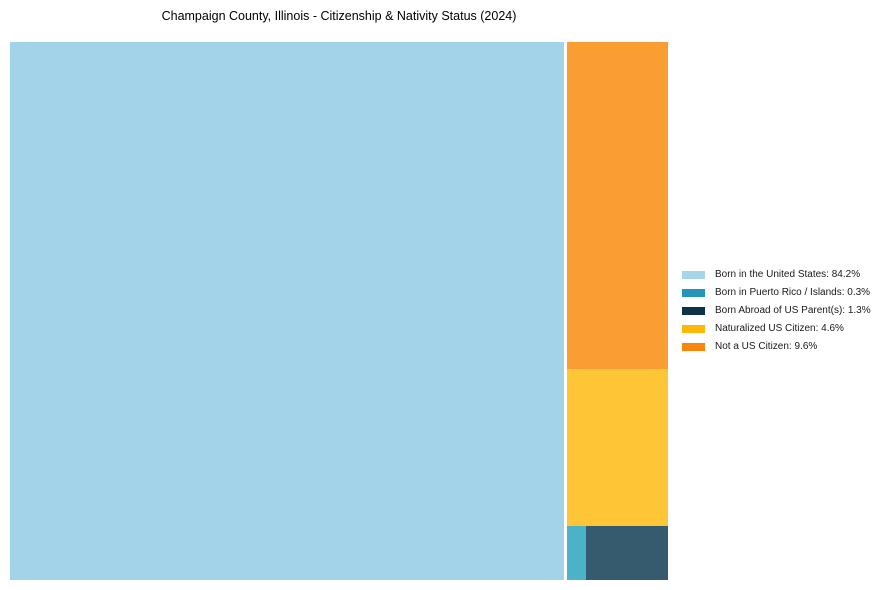 This screenshot has width=889, height=590. What do you see at coordinates (693, 293) in the screenshot?
I see `legend-swatch-born-in-puerto-rico-islands` at bounding box center [693, 293].